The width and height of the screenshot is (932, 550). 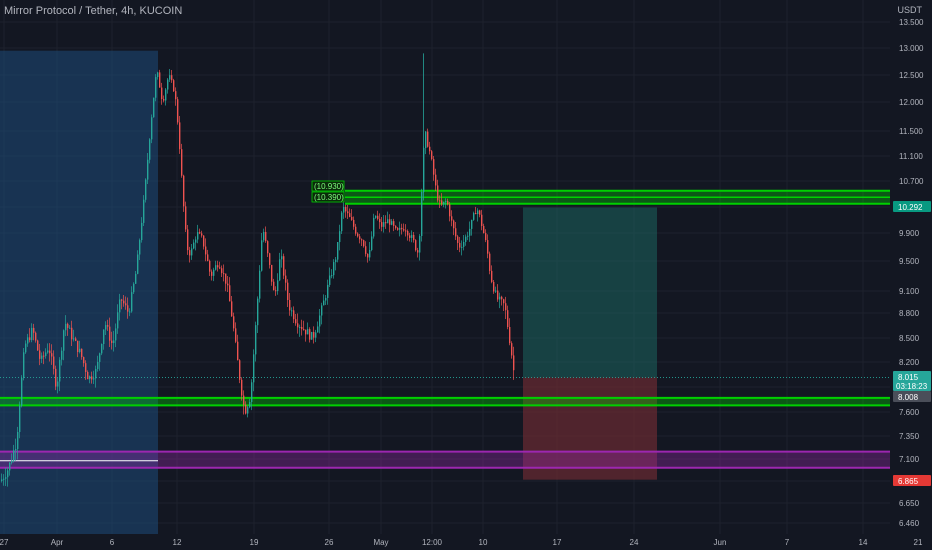 What do you see at coordinates (57, 542) in the screenshot?
I see `time-tick: Apr` at bounding box center [57, 542].